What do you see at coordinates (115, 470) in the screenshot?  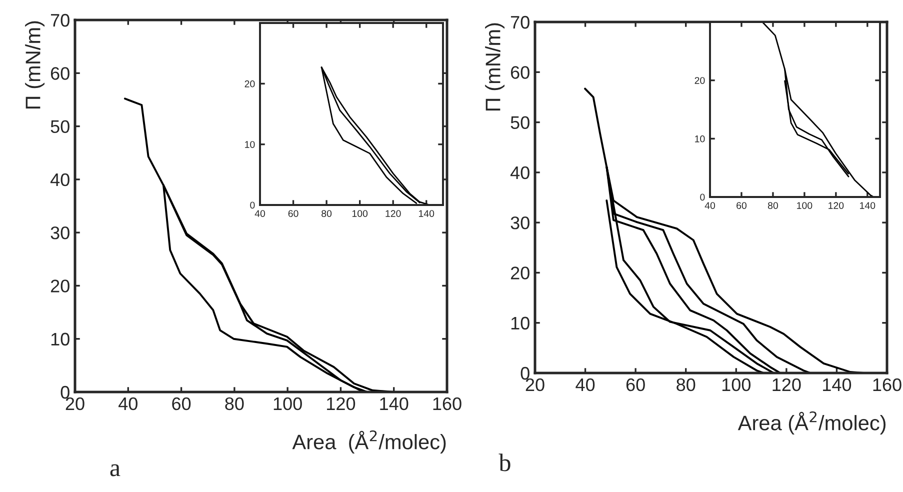 I see `text: a` at bounding box center [115, 470].